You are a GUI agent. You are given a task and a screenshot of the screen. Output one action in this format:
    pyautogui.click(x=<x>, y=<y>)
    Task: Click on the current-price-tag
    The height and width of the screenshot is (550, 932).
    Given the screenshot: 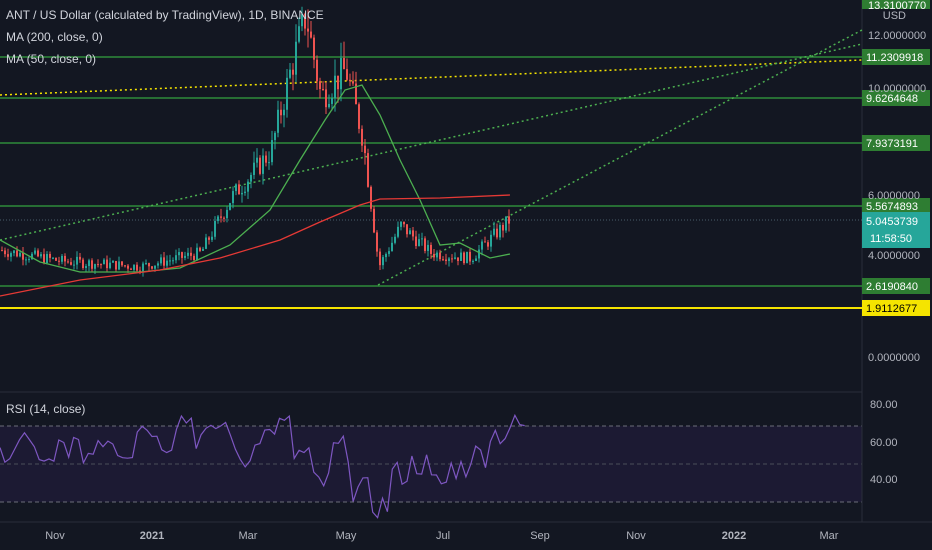 What is the action you would take?
    pyautogui.click(x=896, y=230)
    